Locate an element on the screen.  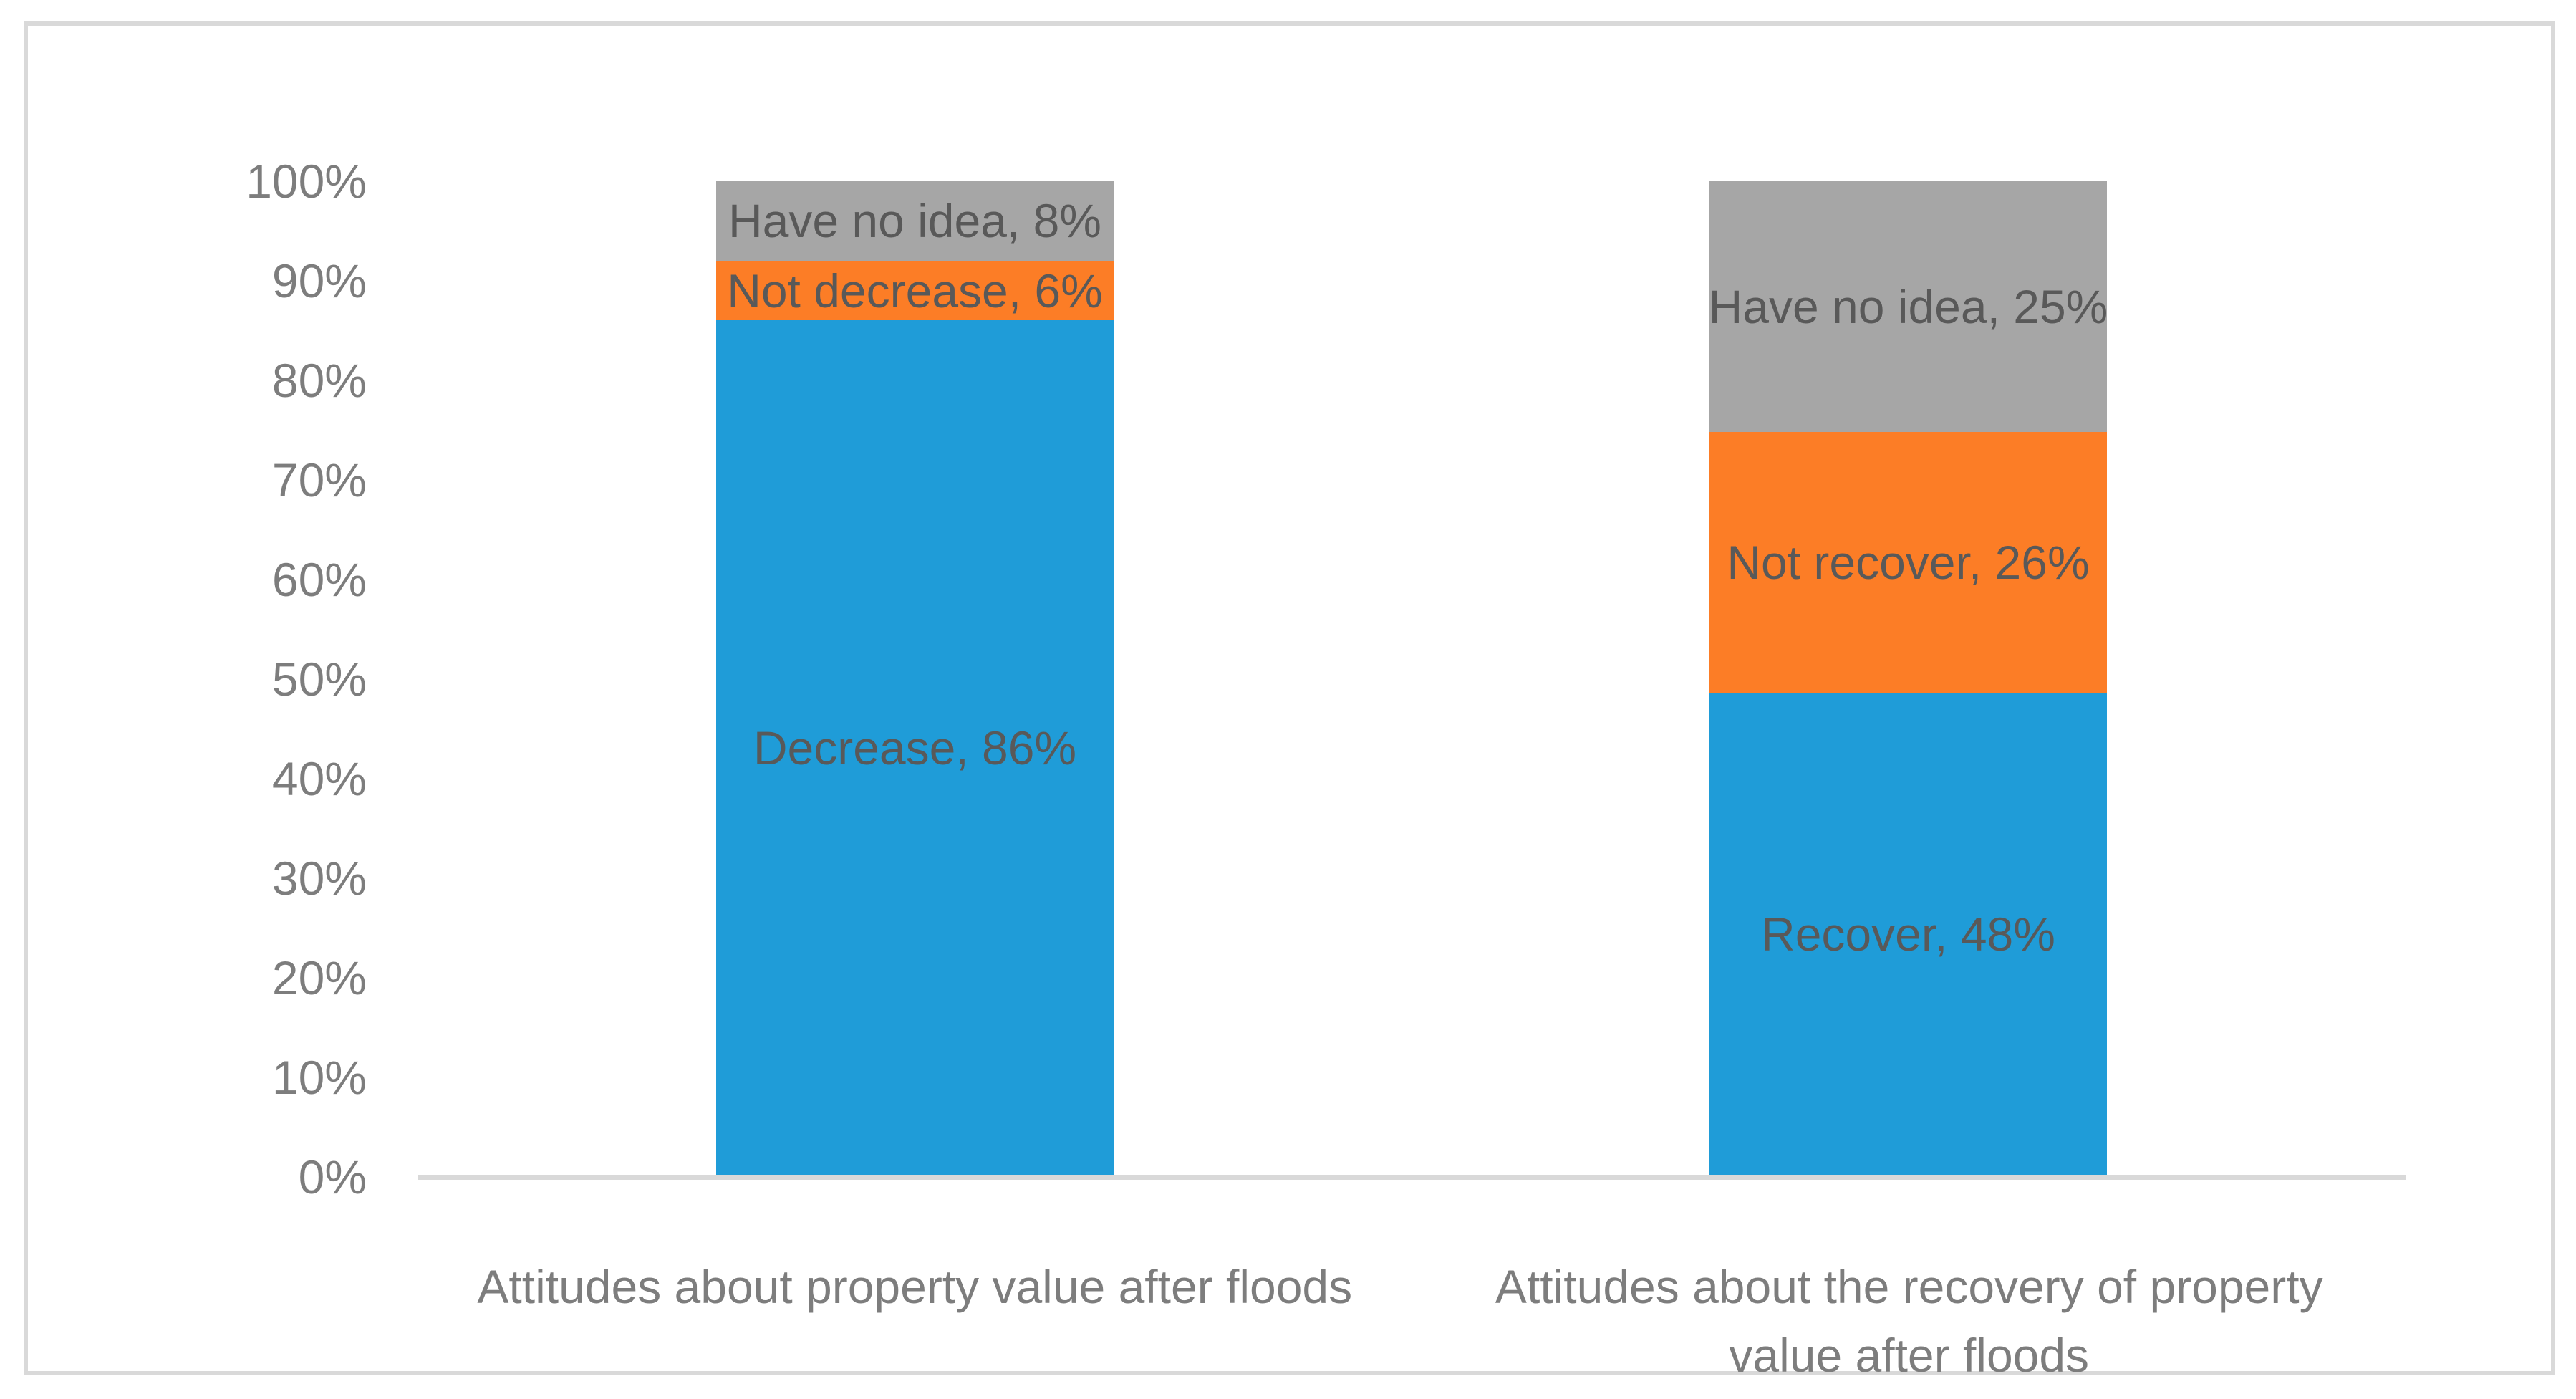
bar-segment-have-no-idea: Have no idea, 8% is located at coordinates (915, 221).